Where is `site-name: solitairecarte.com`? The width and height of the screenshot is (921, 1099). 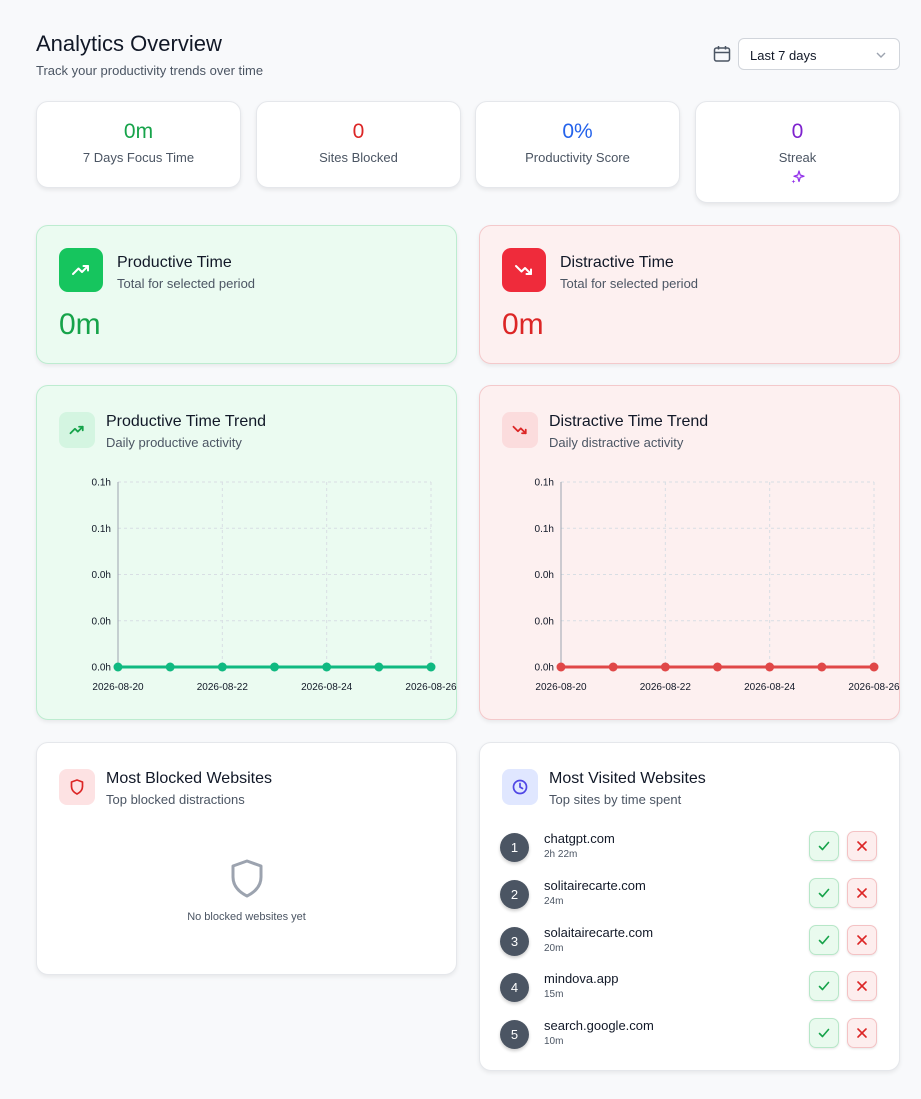
site-name: solitairecarte.com is located at coordinates (595, 885).